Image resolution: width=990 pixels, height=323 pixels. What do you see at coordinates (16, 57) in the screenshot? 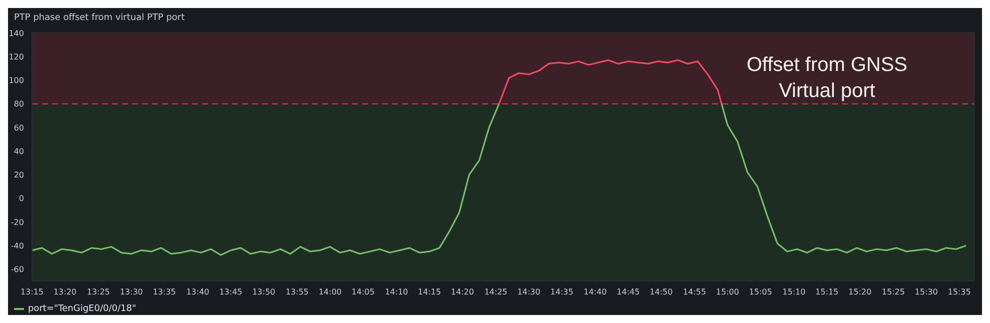
I see `y-tick-label: 120` at bounding box center [16, 57].